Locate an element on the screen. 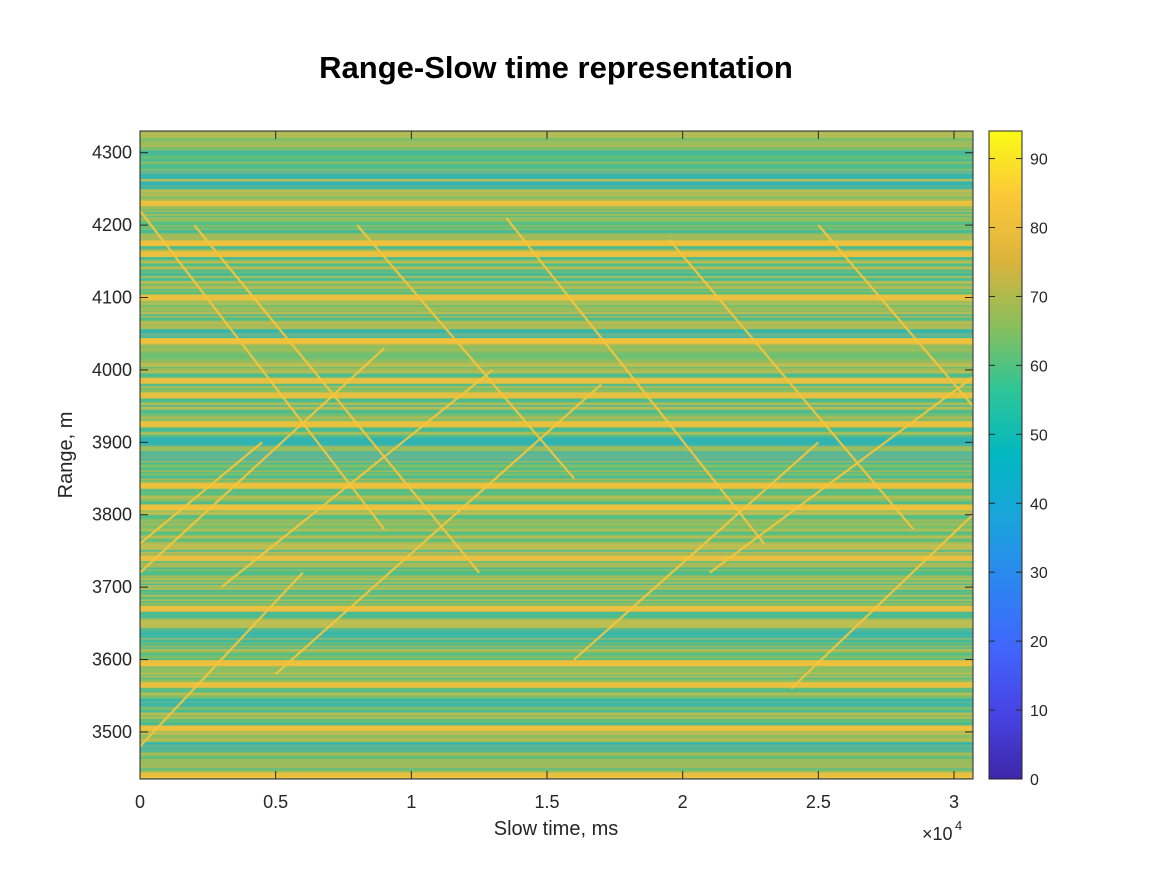  colorbar-tick-label: 70 is located at coordinates (1039, 297).